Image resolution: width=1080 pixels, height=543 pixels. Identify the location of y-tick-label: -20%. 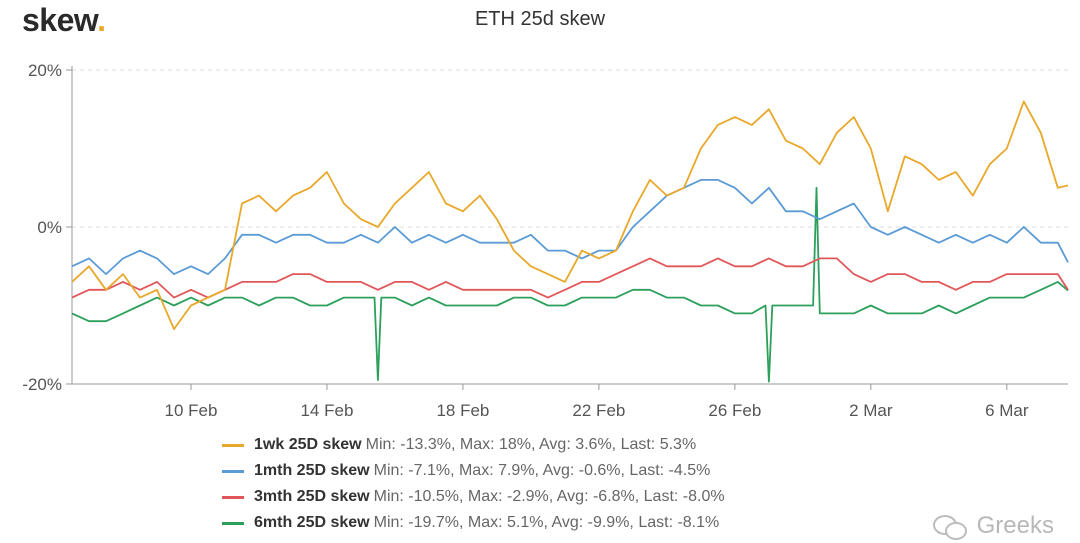
(42, 384).